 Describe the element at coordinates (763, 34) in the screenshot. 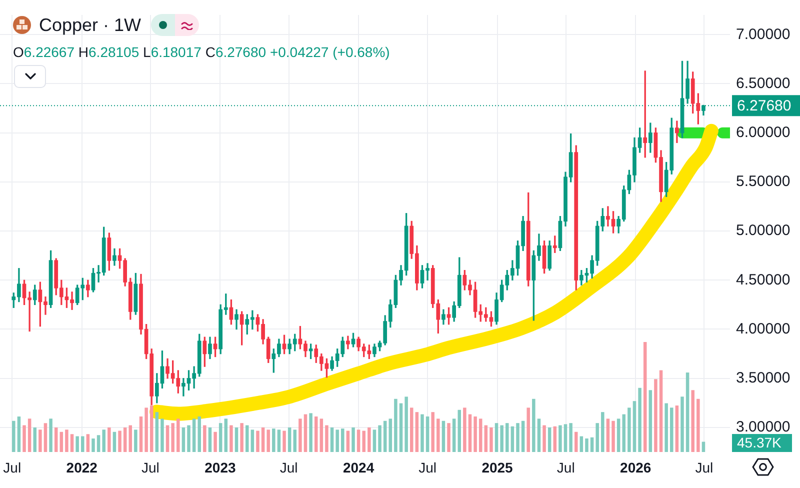

I see `y-tick-label: 7.00000` at that location.